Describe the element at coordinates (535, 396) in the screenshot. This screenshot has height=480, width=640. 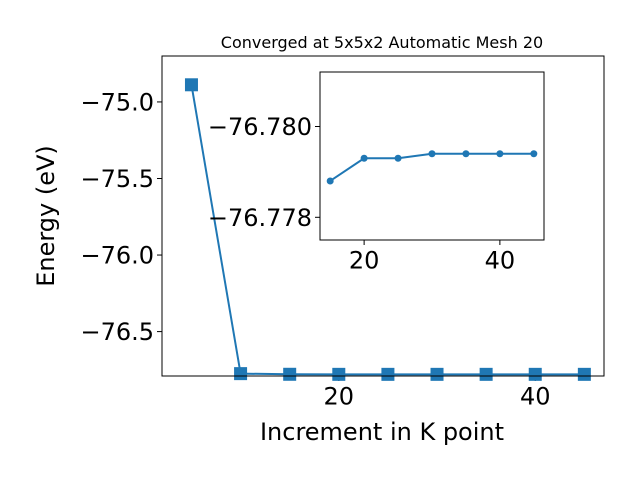
I see `main-x-tick-label: 40` at that location.